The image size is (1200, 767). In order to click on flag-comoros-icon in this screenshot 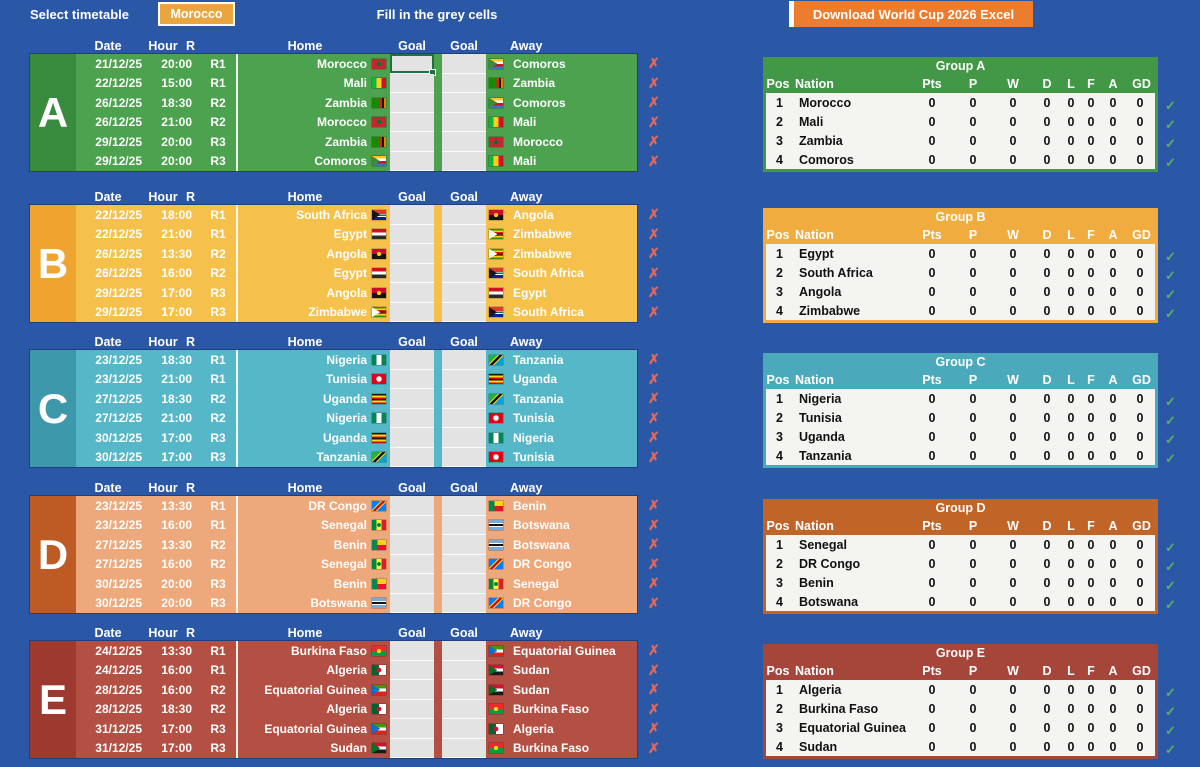, I will do `click(496, 102)`.